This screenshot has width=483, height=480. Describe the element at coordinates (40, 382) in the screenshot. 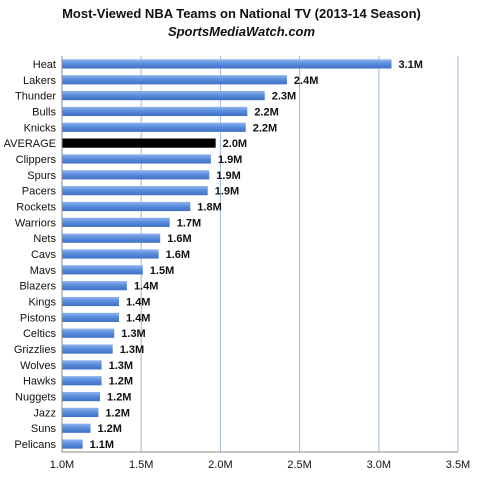

I see `category-label: Hawks` at that location.